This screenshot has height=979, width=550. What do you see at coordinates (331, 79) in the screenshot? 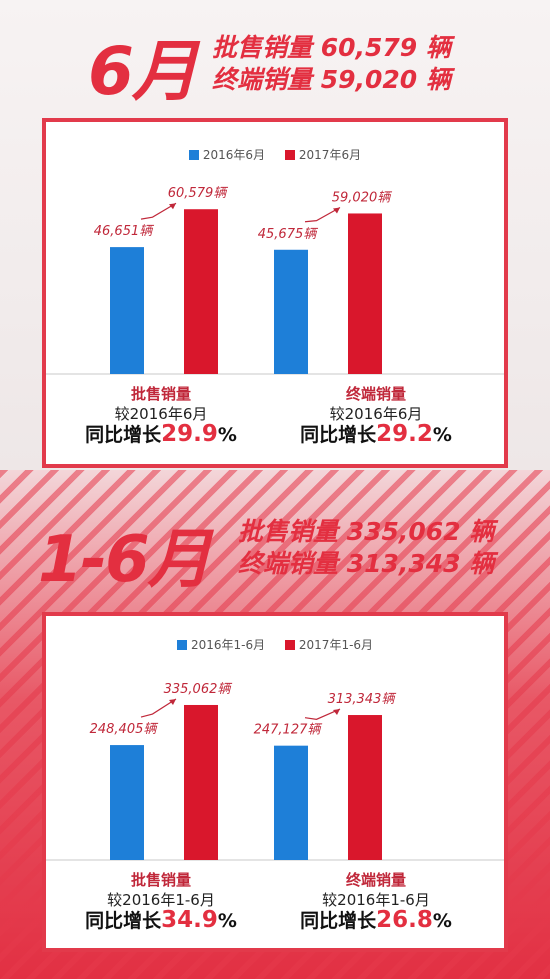
I see `section1-retail-headline: 终端销量 59,020 辆` at bounding box center [331, 79].